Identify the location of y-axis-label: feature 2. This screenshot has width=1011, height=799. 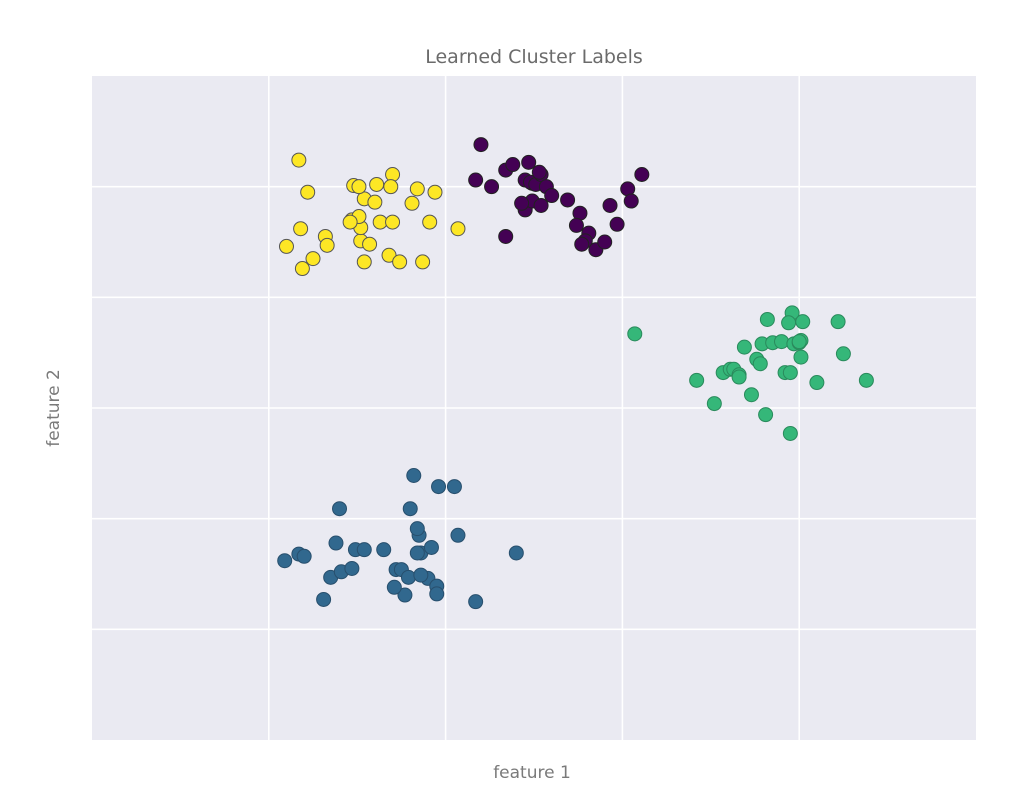
(54, 408).